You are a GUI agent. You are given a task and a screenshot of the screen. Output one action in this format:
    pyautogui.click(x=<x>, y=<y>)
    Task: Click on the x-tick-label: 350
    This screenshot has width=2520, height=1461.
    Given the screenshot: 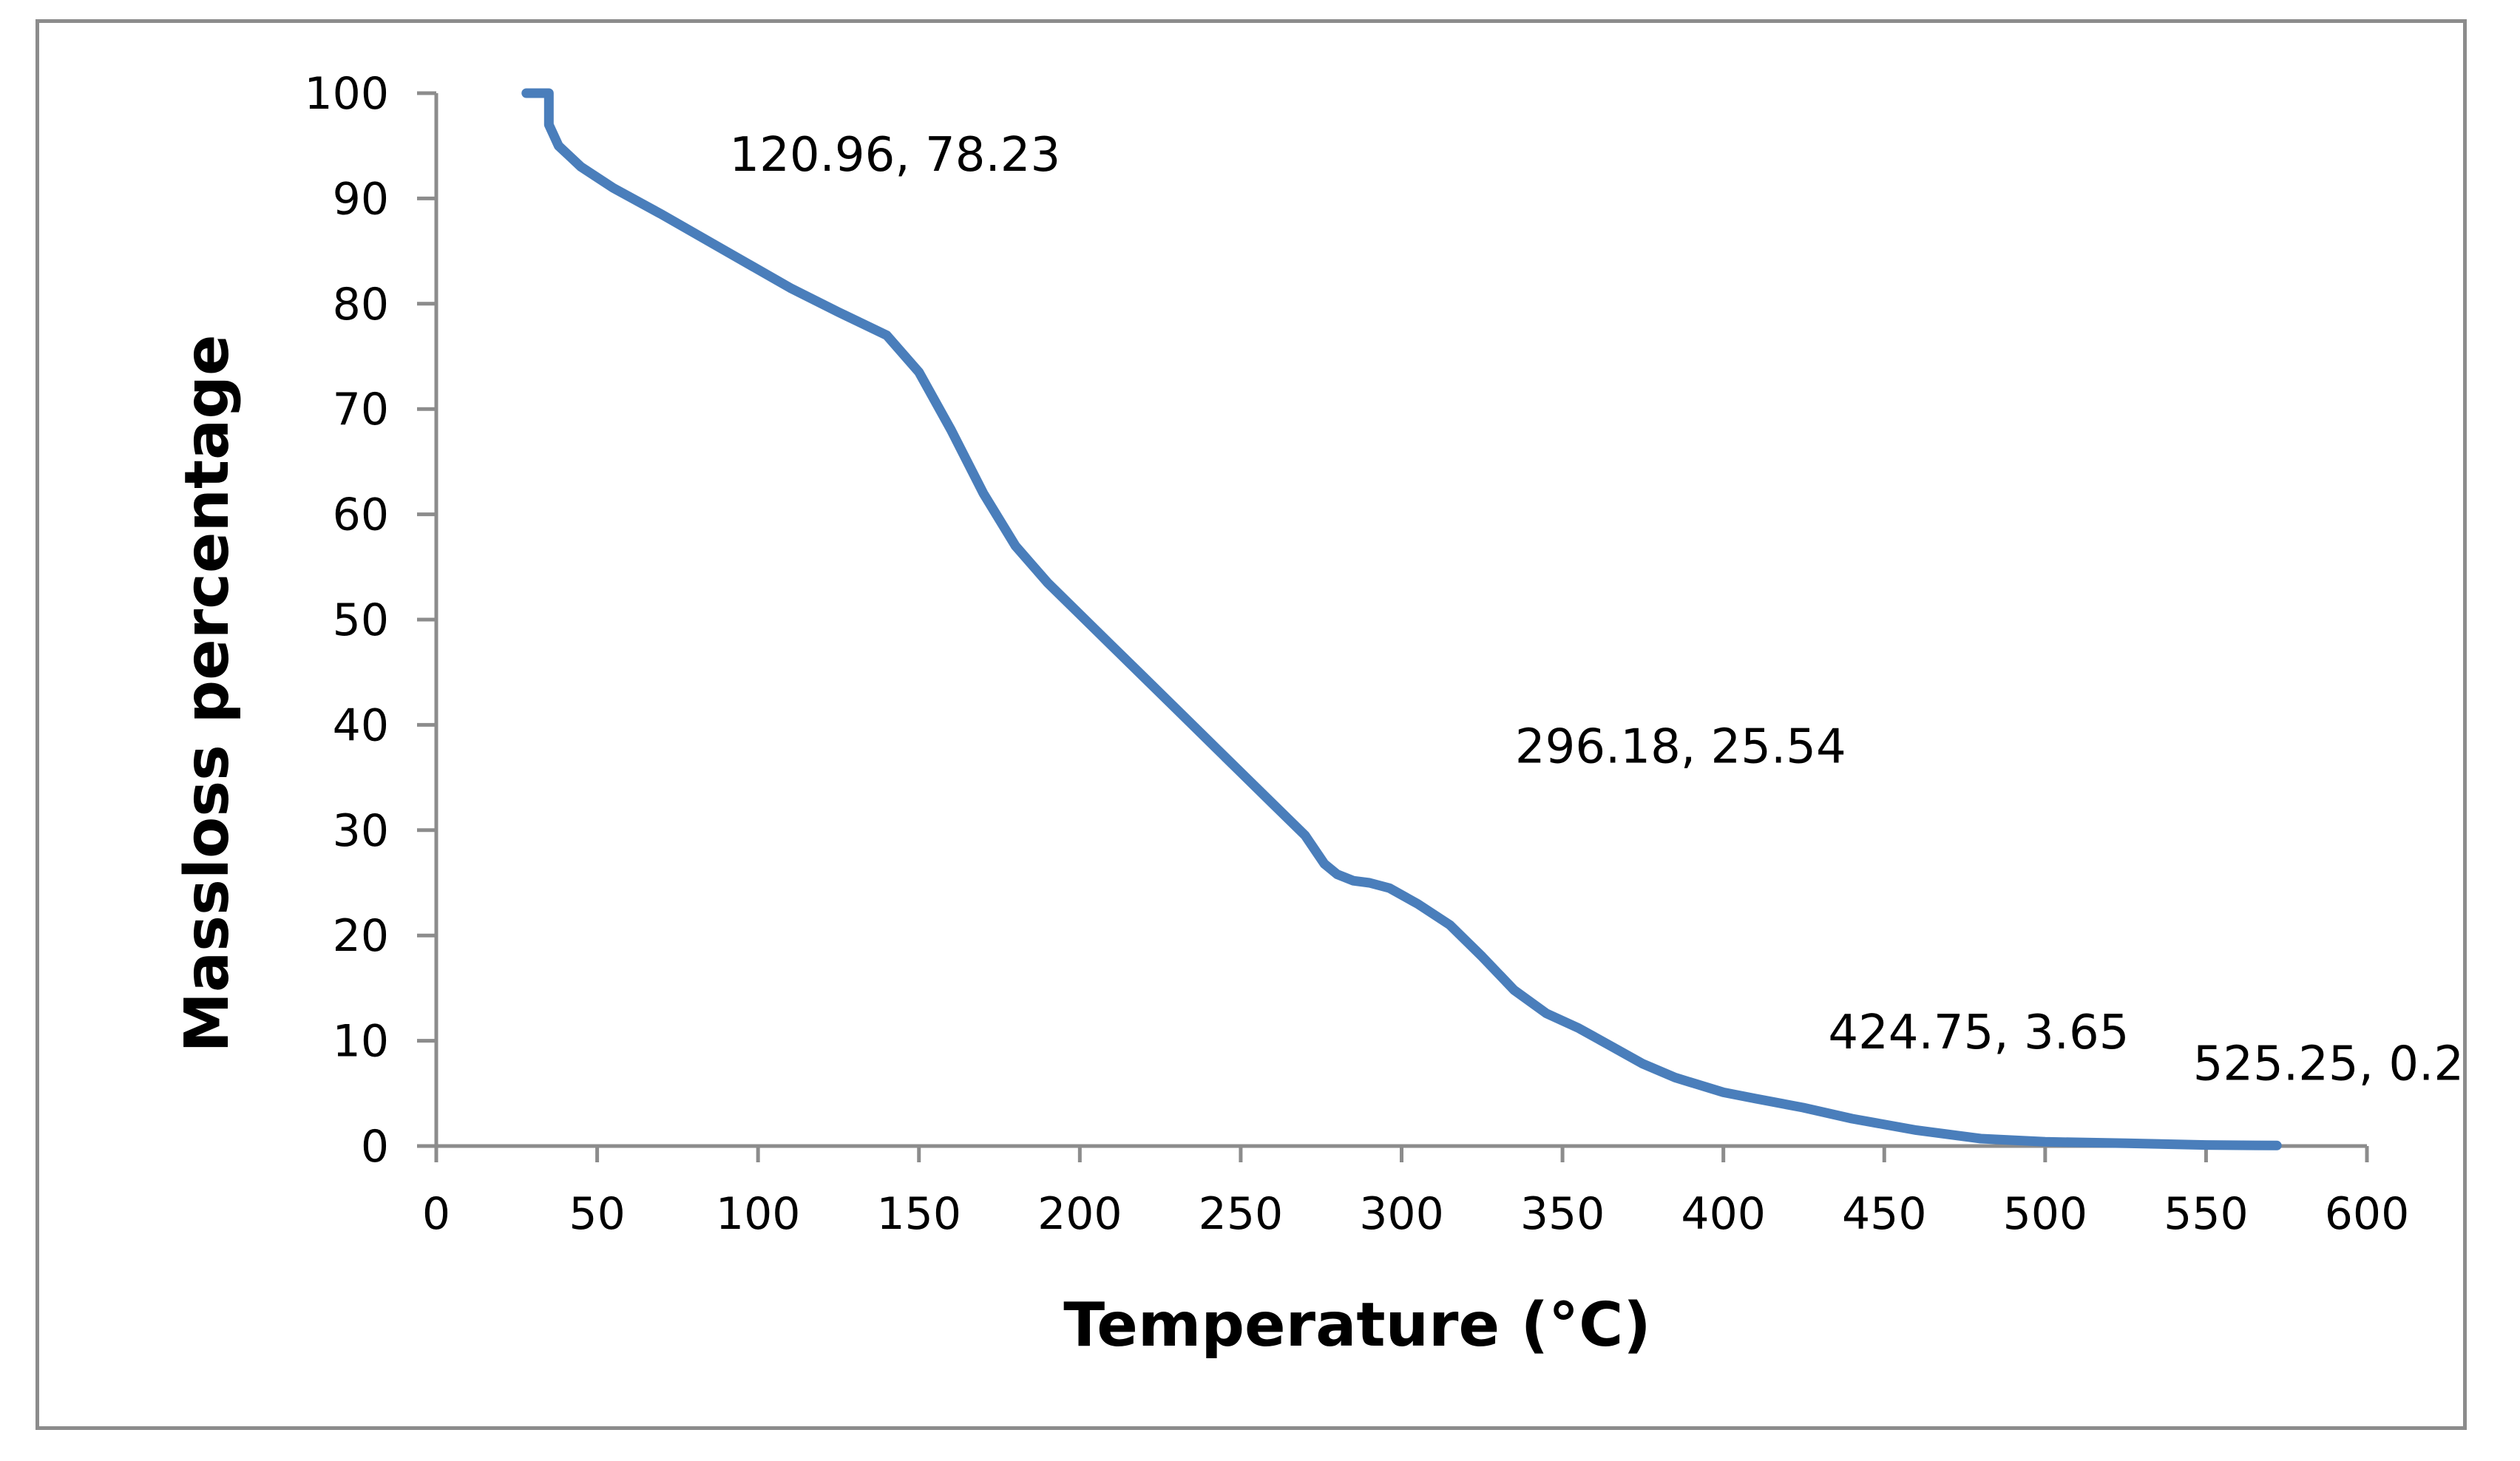 What is the action you would take?
    pyautogui.click(x=1562, y=1214)
    